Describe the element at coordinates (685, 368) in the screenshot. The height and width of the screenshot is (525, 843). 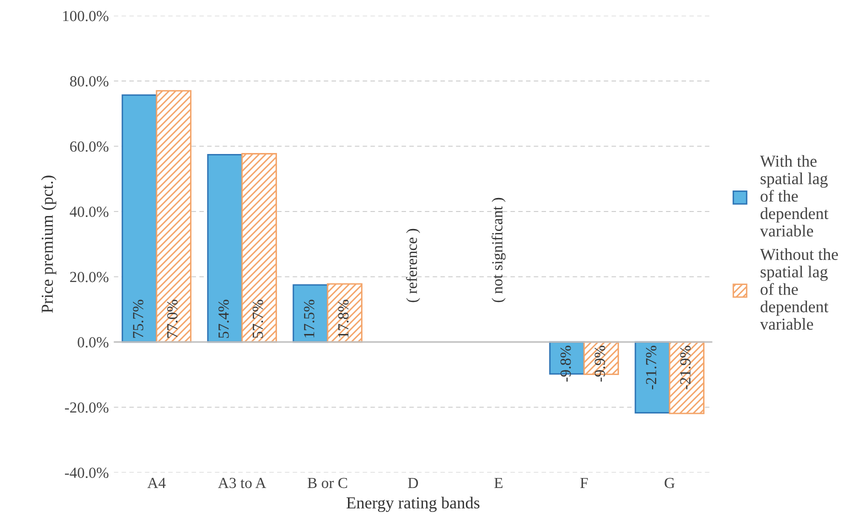
I see `data-label: -21.9%` at that location.